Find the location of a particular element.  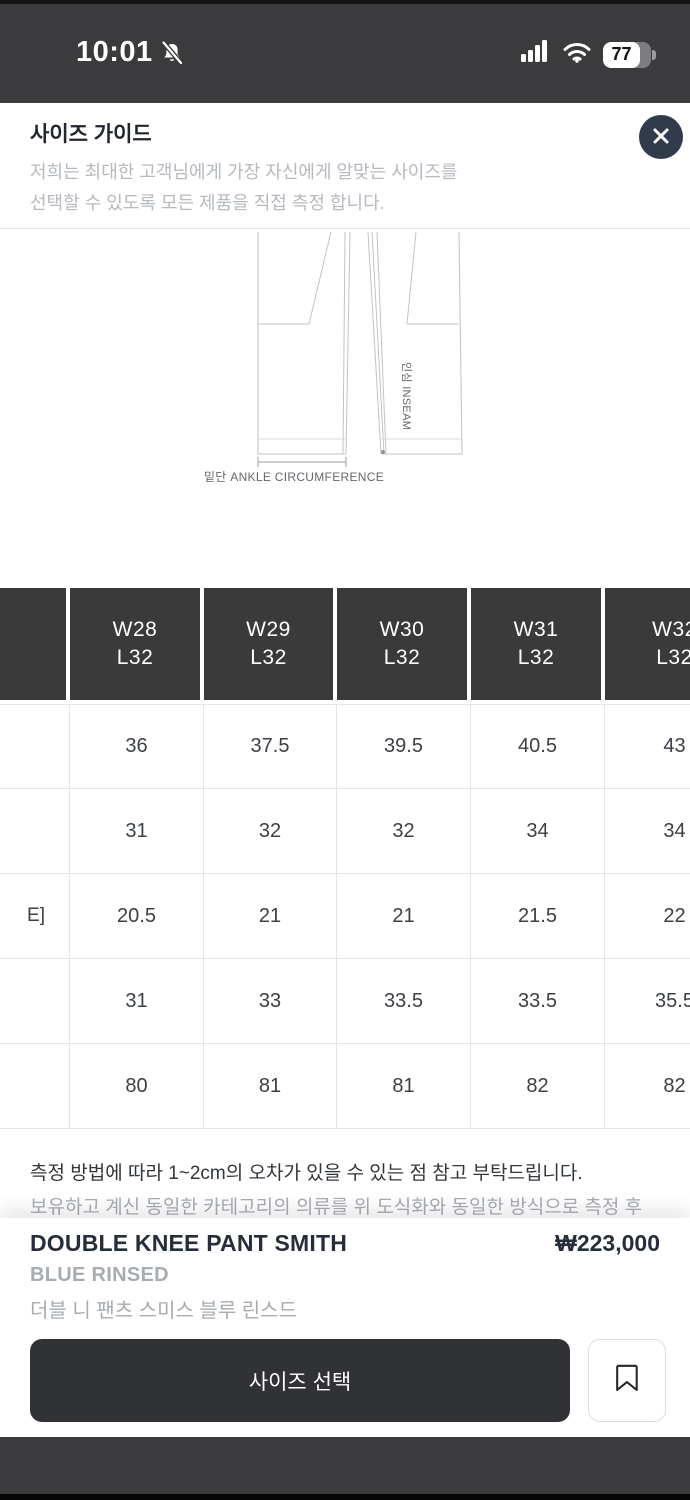

cellular-signal-icon is located at coordinates (536, 54).